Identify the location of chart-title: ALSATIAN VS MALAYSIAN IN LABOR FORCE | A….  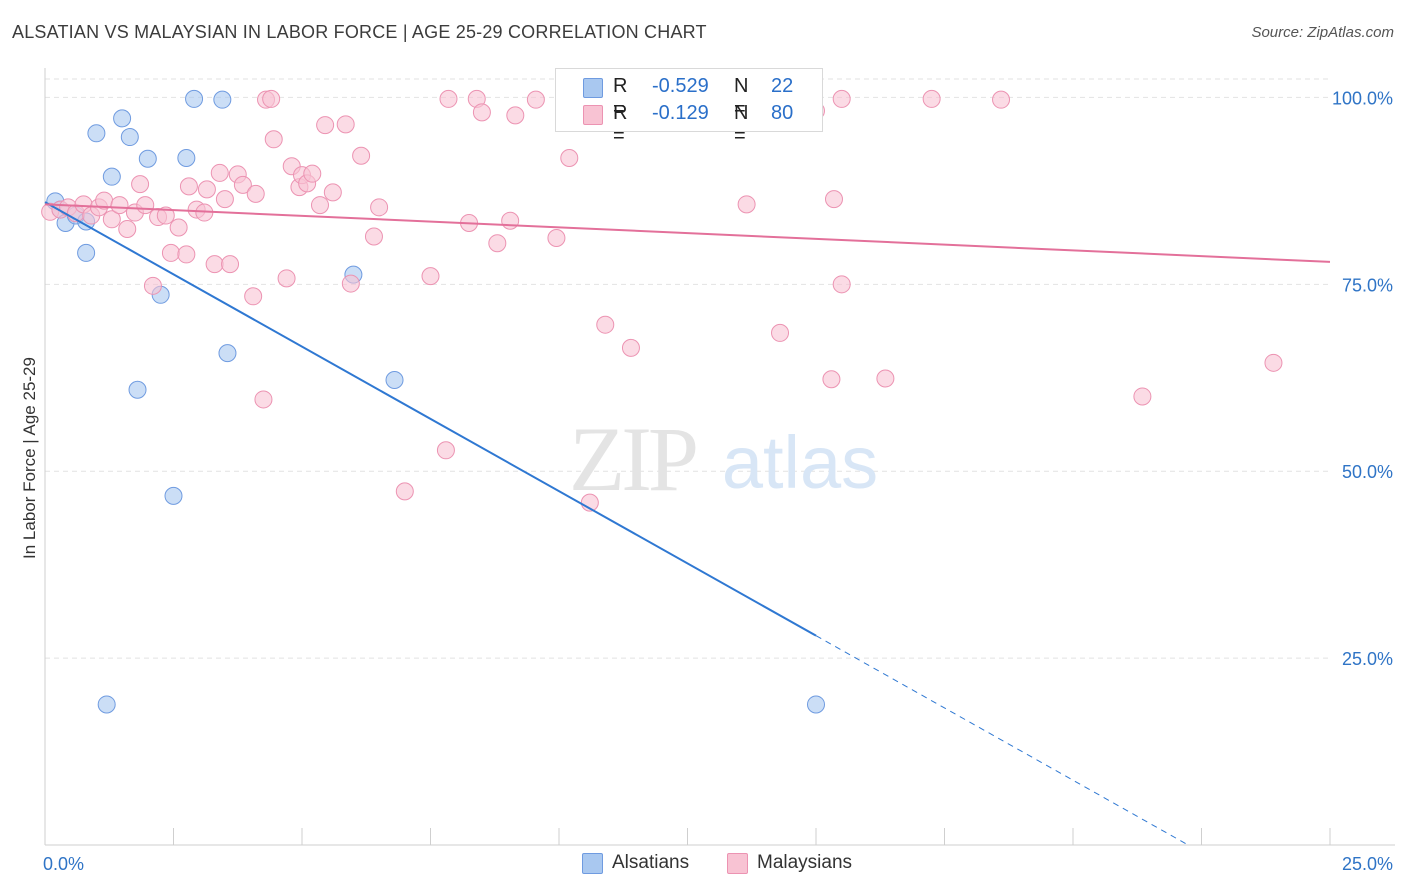
(359, 32).